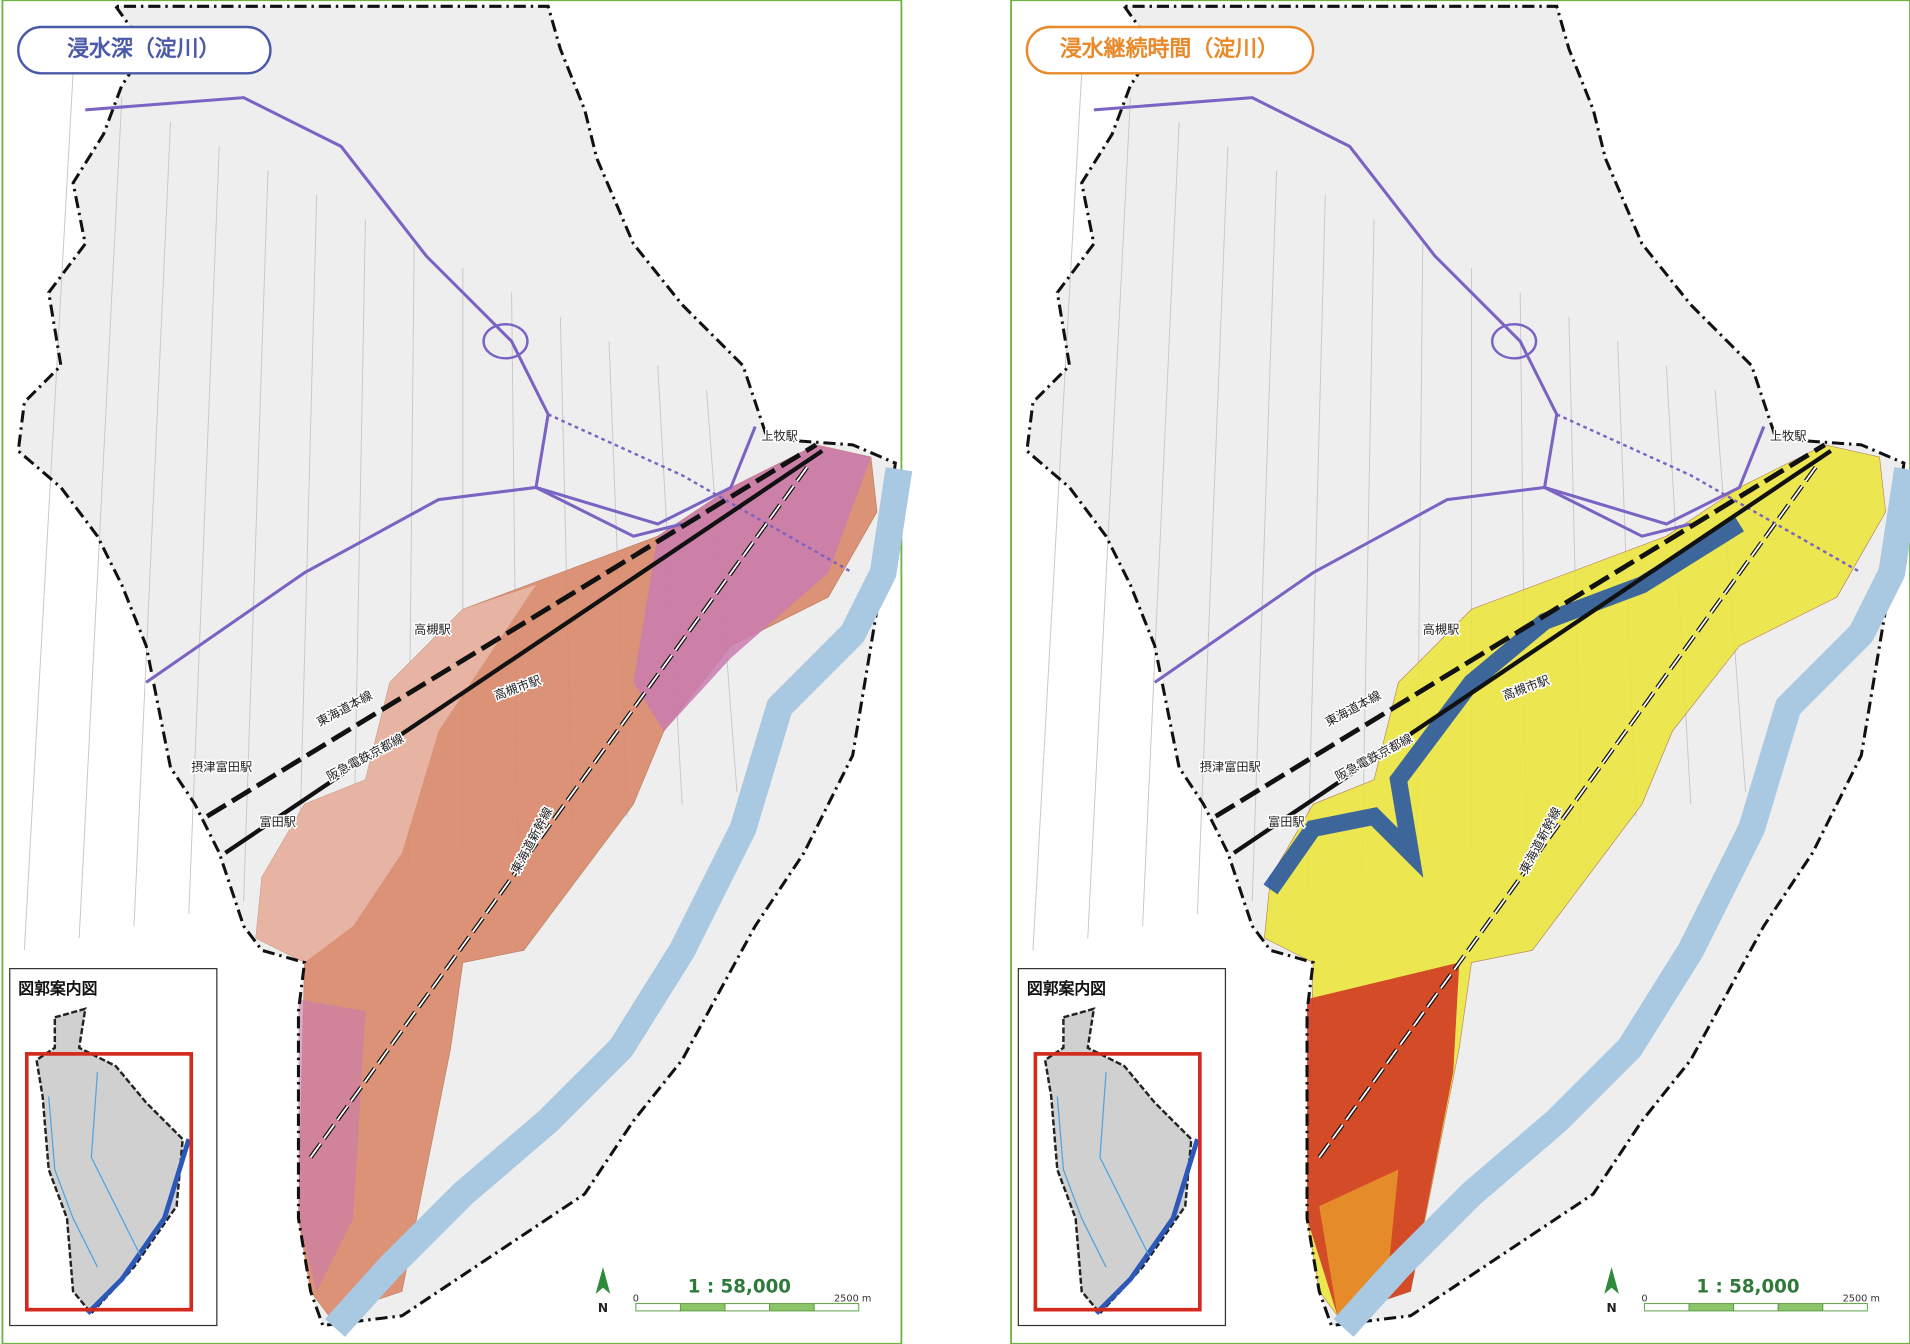  I want to click on map-title: 浸水深（淀川）, so click(143, 49).